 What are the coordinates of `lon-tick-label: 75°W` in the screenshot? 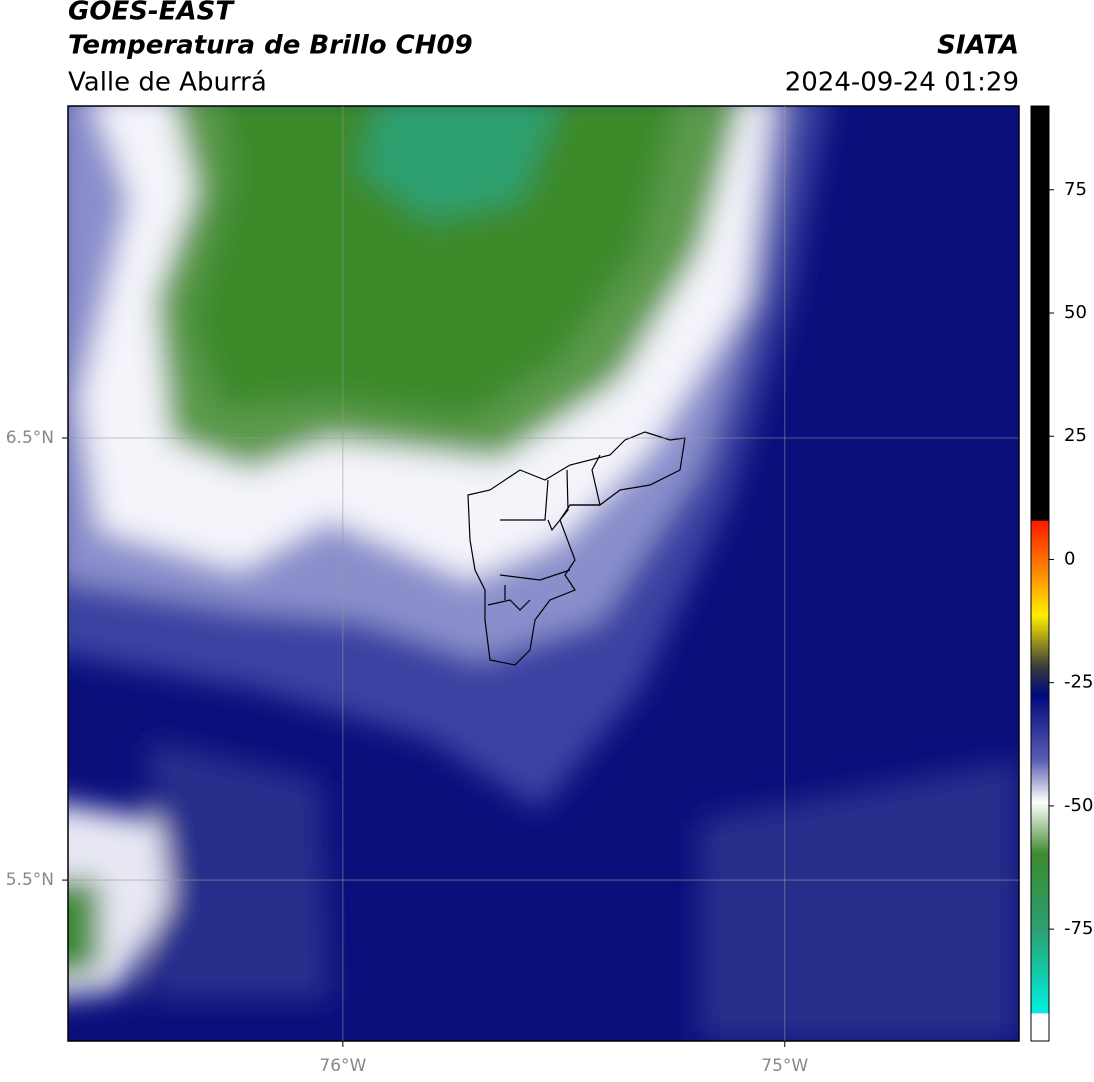 It's located at (784, 1066).